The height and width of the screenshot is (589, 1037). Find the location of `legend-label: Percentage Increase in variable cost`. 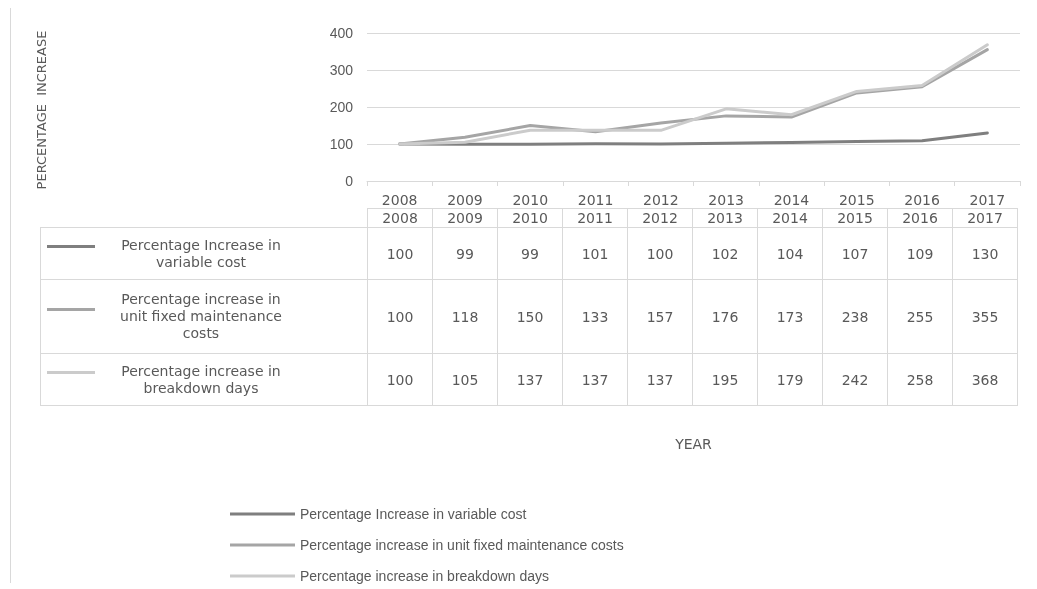

legend-label: Percentage Increase in variable cost is located at coordinates (201, 253).